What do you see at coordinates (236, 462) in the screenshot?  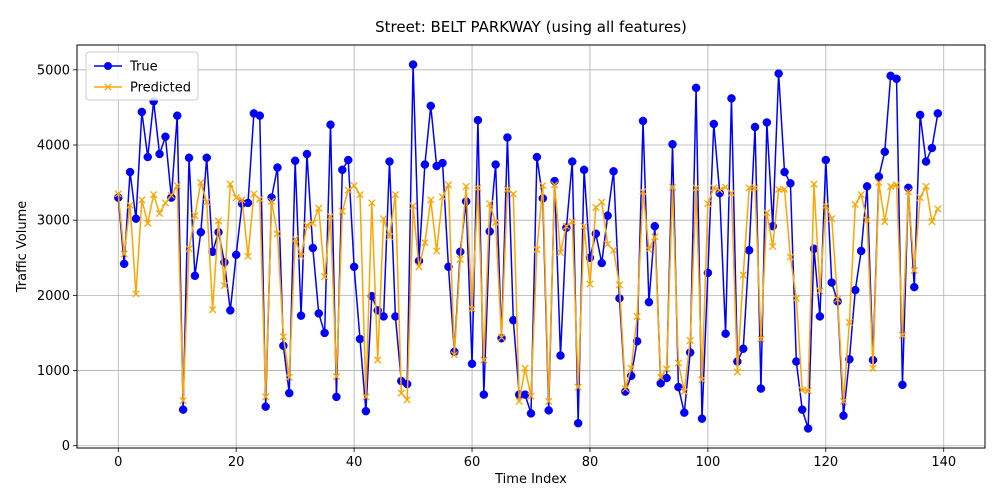 I see `x-tick-label: 20` at bounding box center [236, 462].